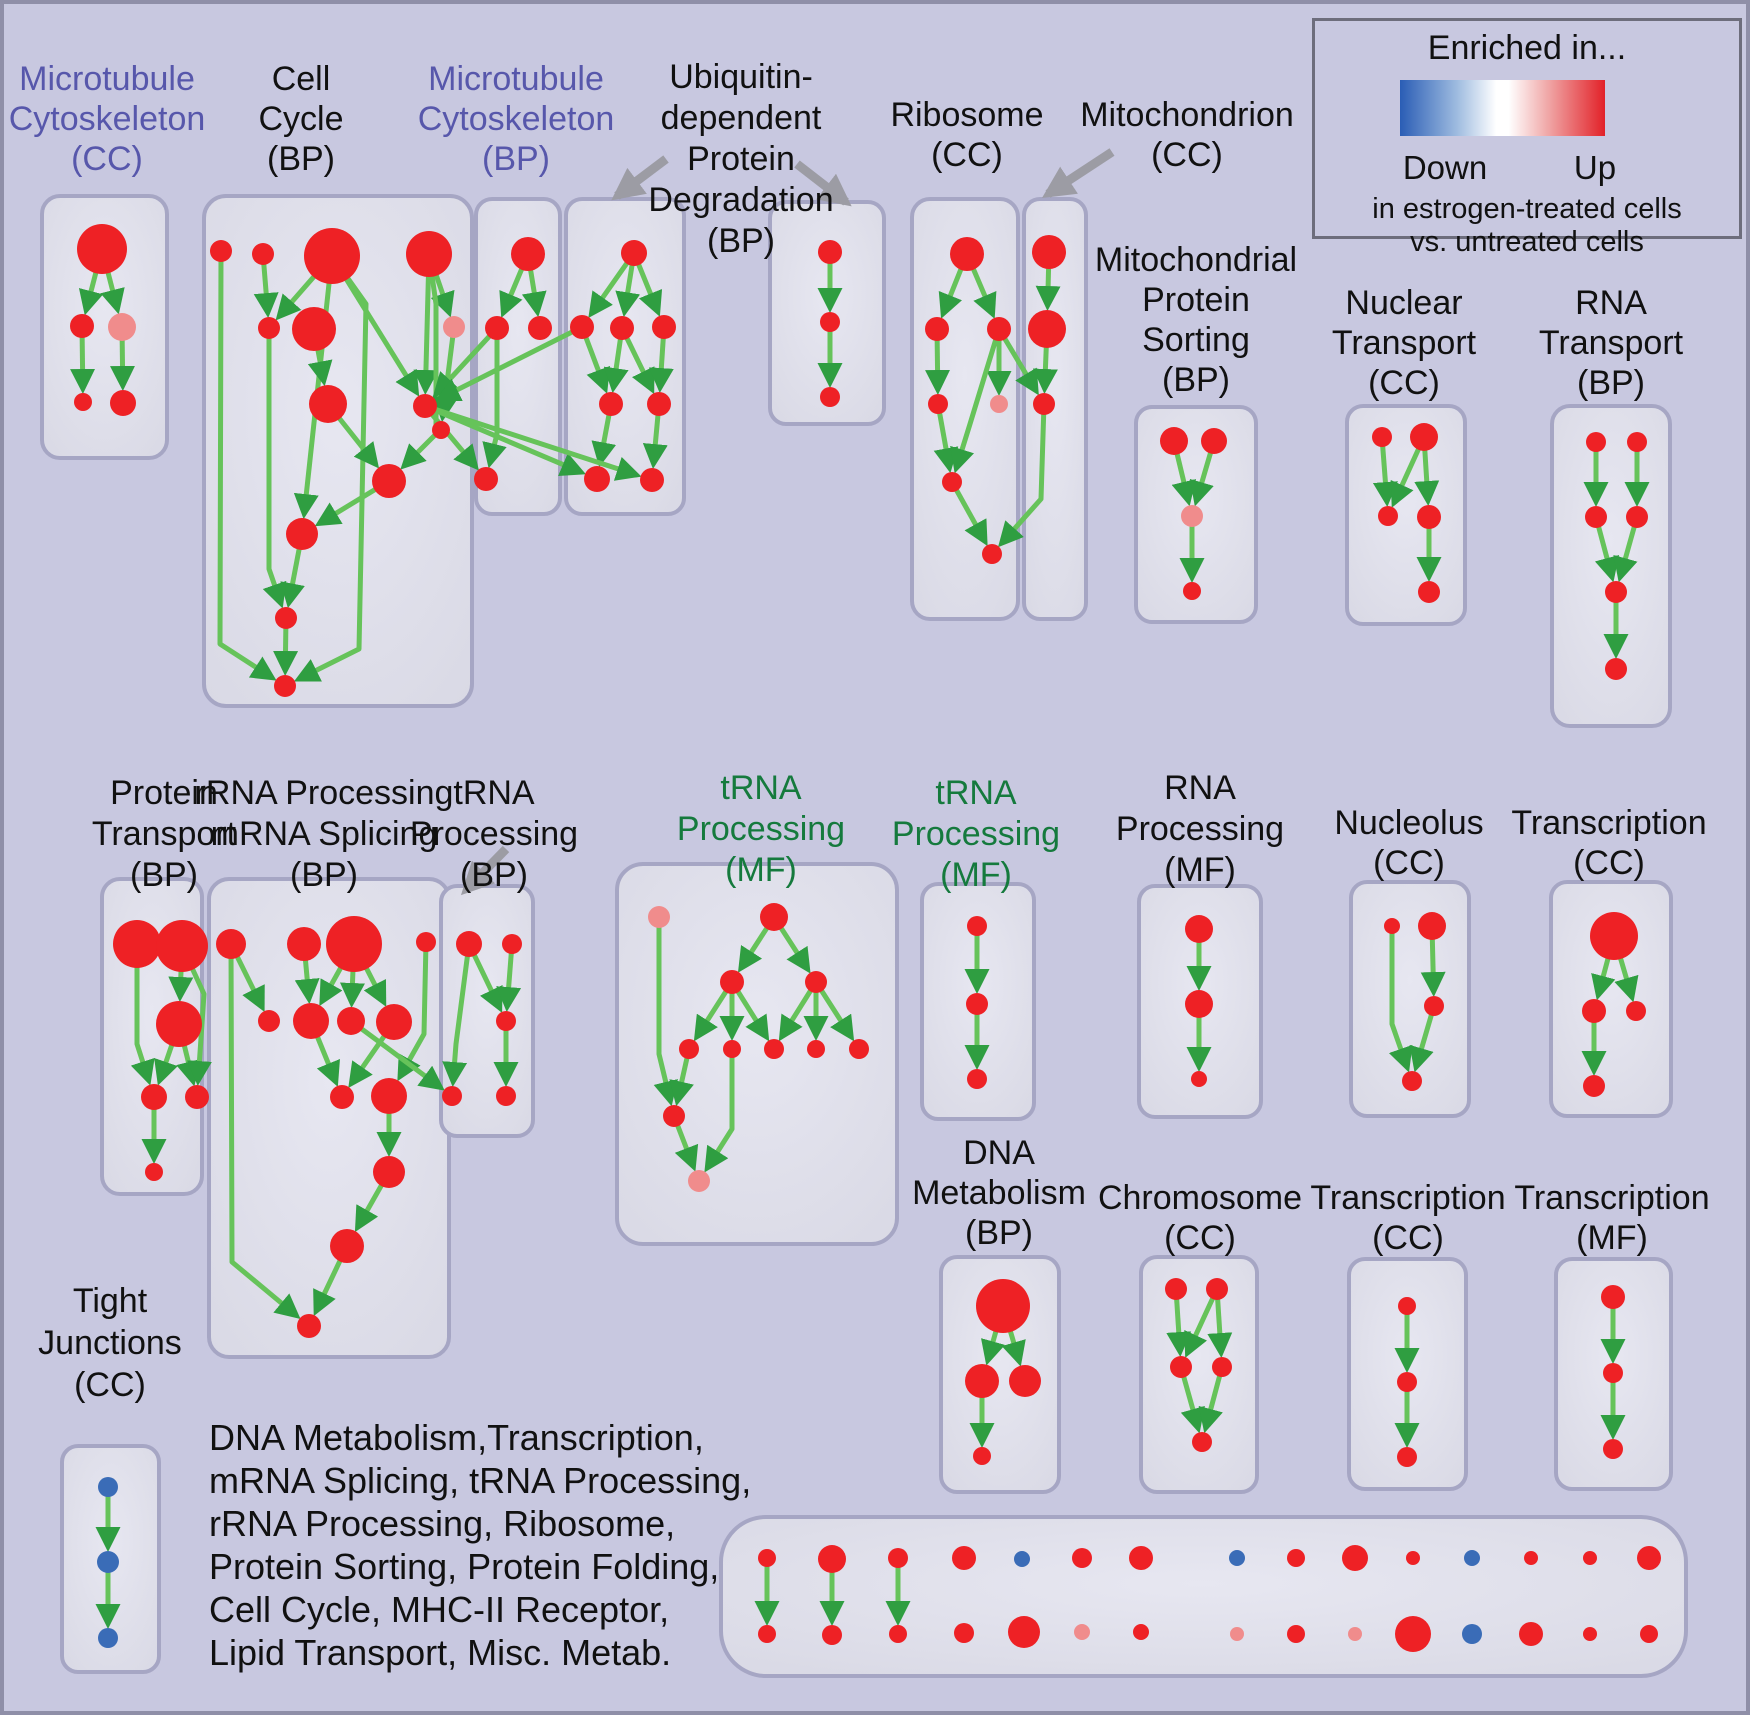 This screenshot has width=1750, height=1715. Describe the element at coordinates (439, 1609) in the screenshot. I see `note-line: Cell Cycle, MHC-II Receptor,` at that location.